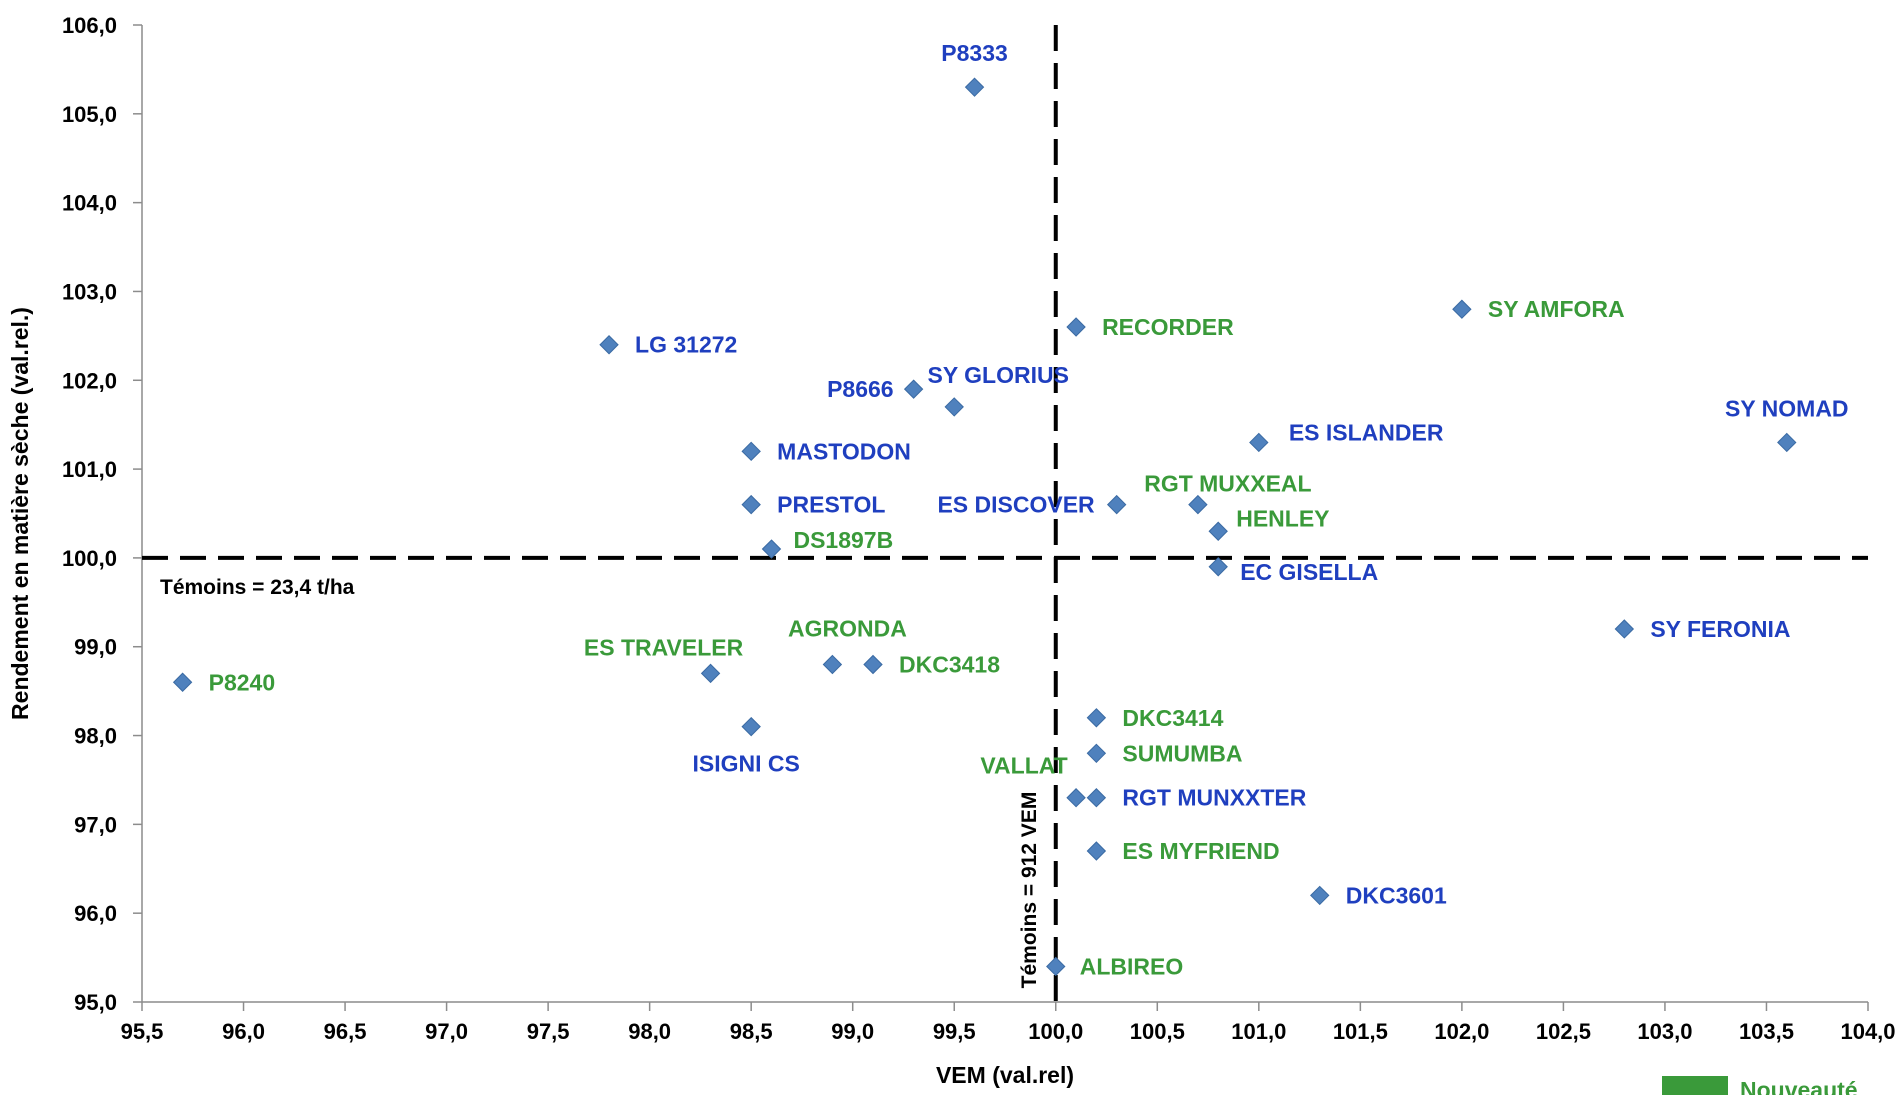 Image resolution: width=1904 pixels, height=1095 pixels. I want to click on x-tick-label: 103,0, so click(1664, 1031).